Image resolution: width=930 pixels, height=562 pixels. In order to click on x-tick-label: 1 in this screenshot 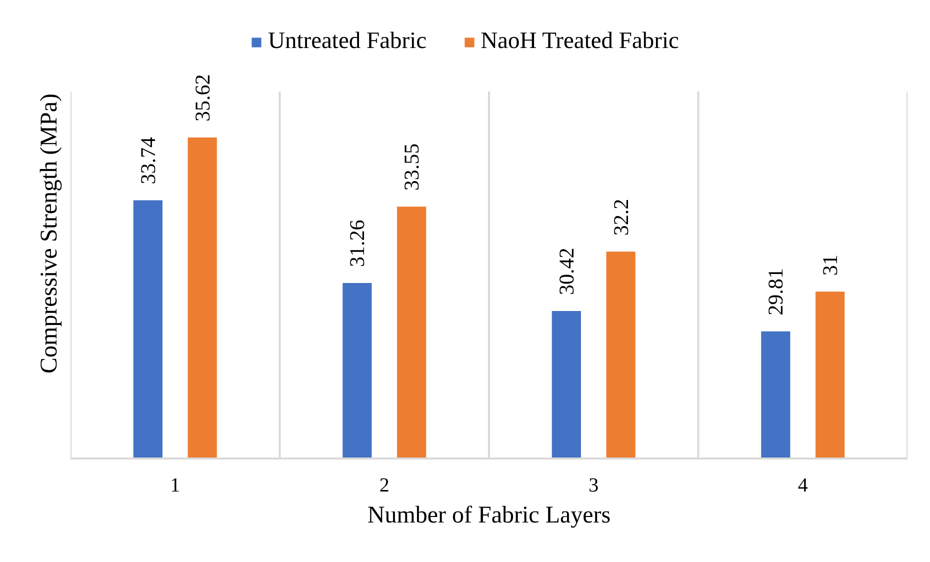, I will do `click(175, 485)`.